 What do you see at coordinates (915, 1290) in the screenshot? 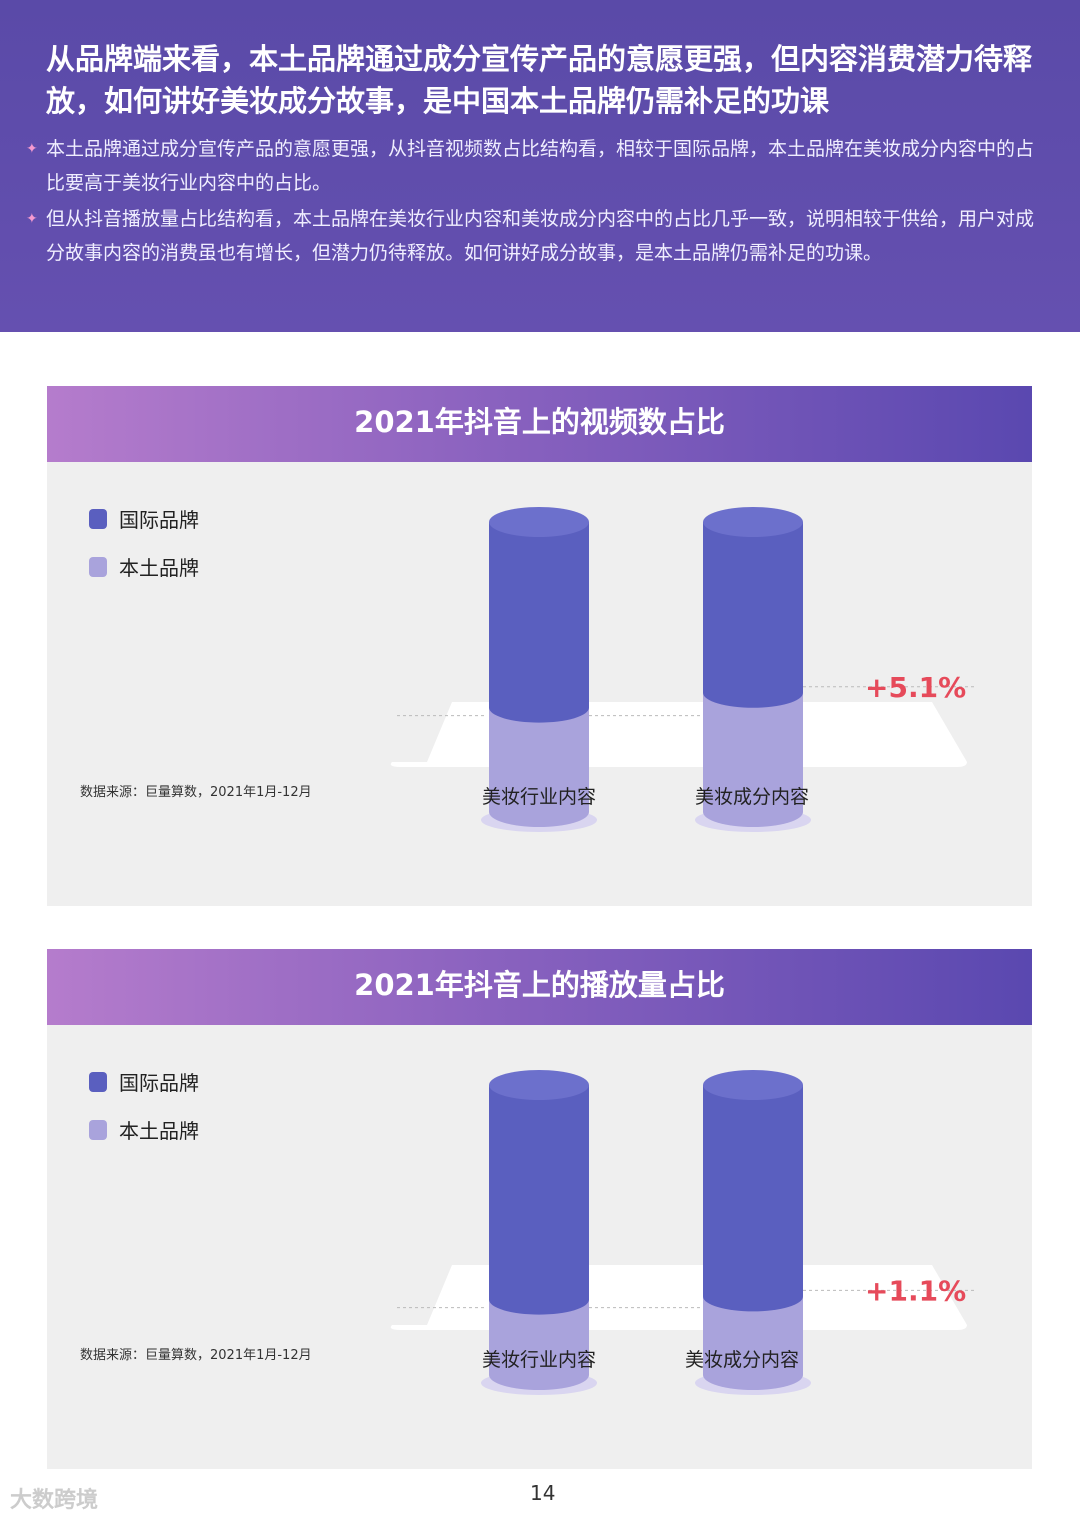
I see `annotation-label: +1.1%` at bounding box center [915, 1290].